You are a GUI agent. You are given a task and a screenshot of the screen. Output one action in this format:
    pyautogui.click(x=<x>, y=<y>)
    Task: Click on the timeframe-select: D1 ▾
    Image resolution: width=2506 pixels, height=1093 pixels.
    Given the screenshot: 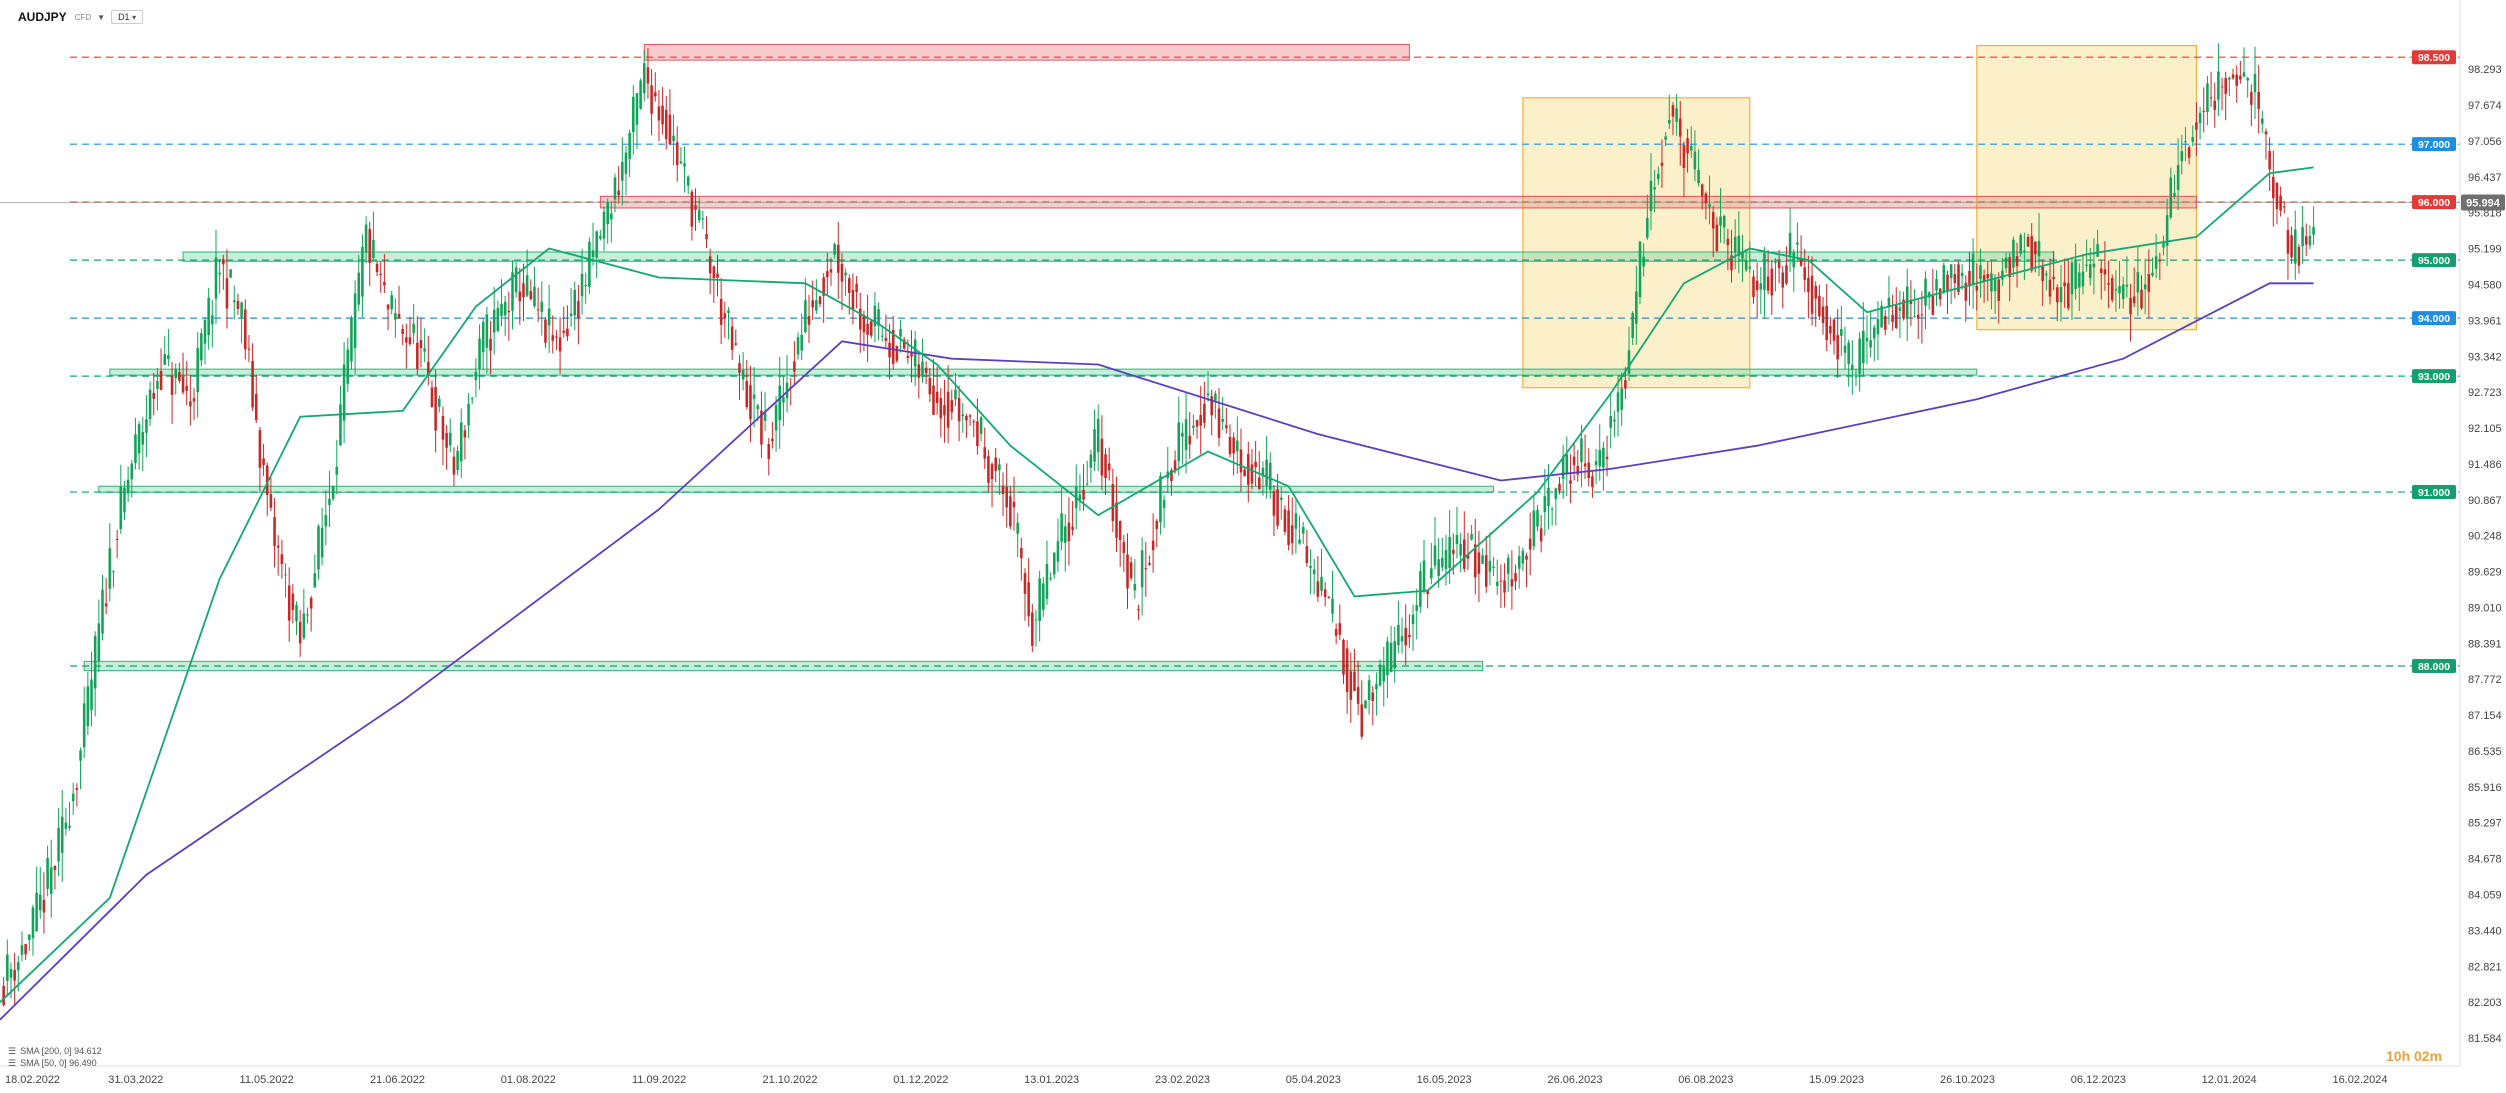 What is the action you would take?
    pyautogui.click(x=127, y=17)
    